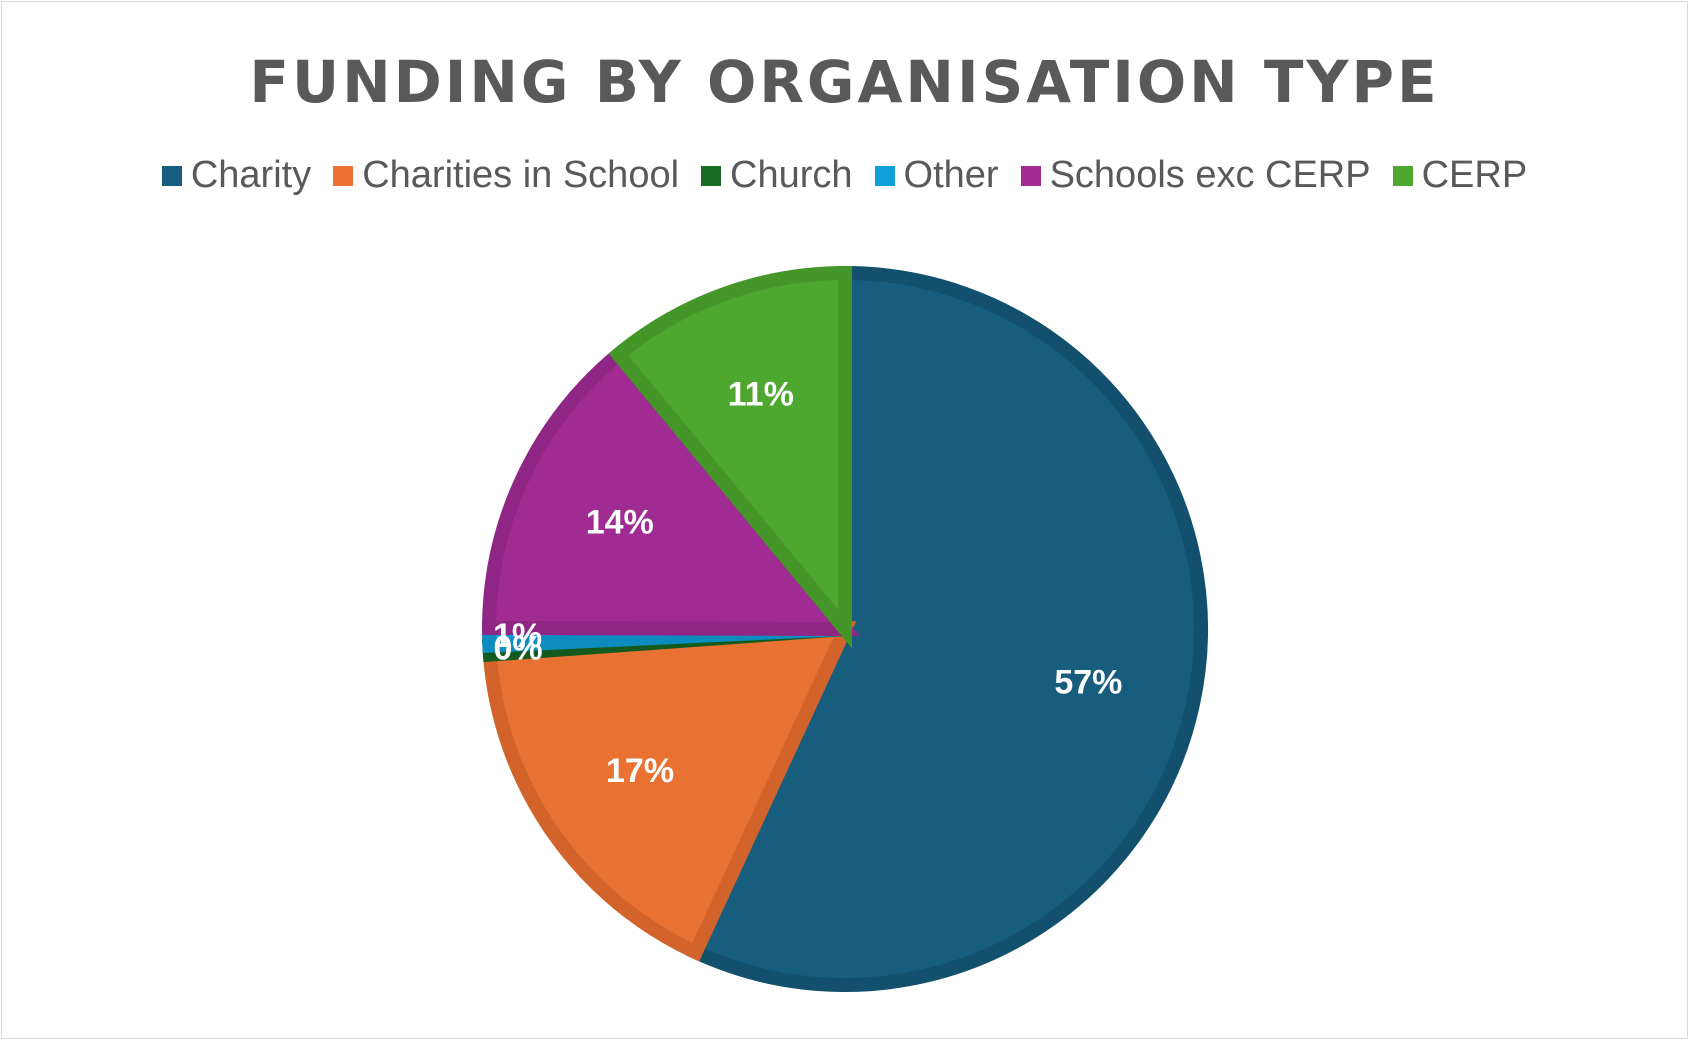 The height and width of the screenshot is (1042, 1691). I want to click on data-label-cerp: 11%, so click(761, 394).